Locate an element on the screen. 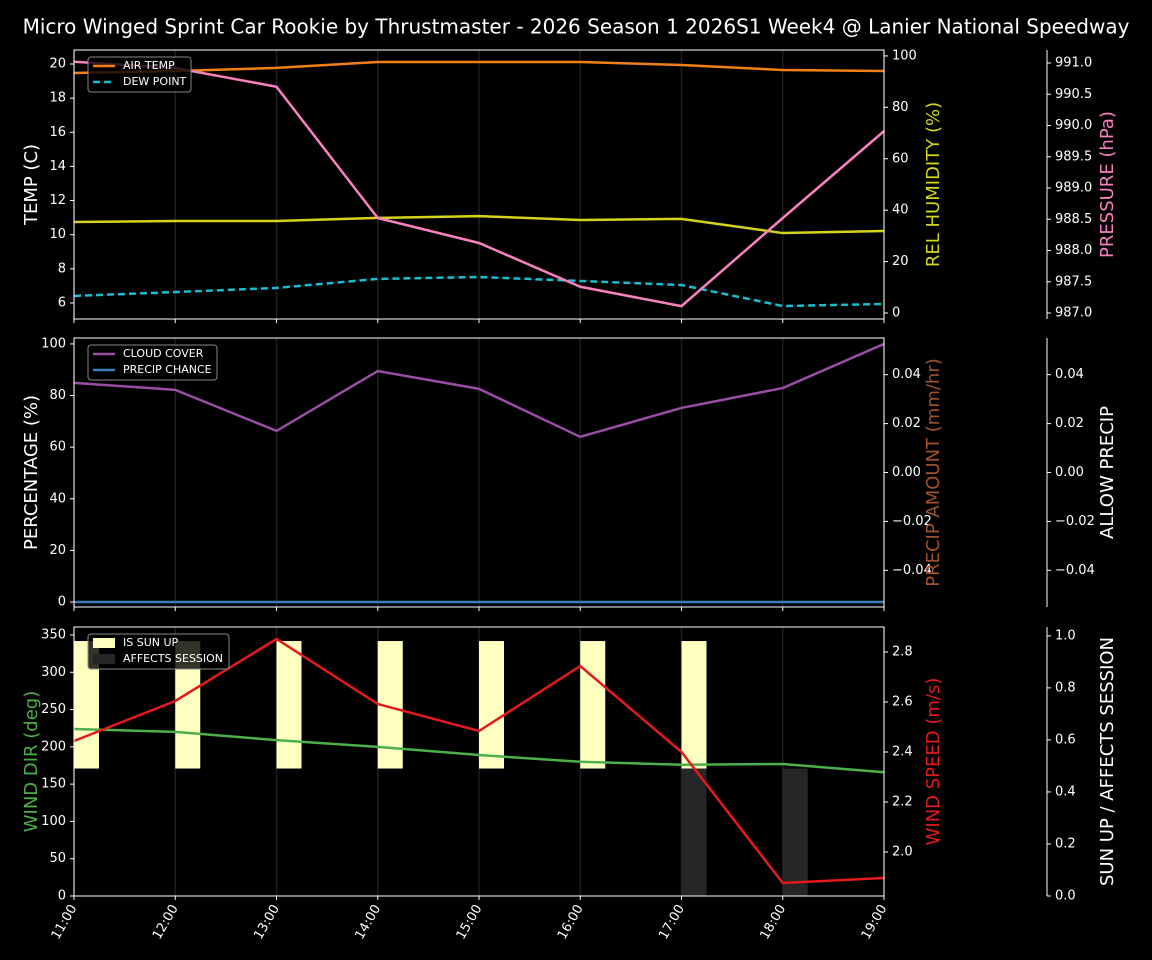  y-tick-label: 10 is located at coordinates (57, 234).